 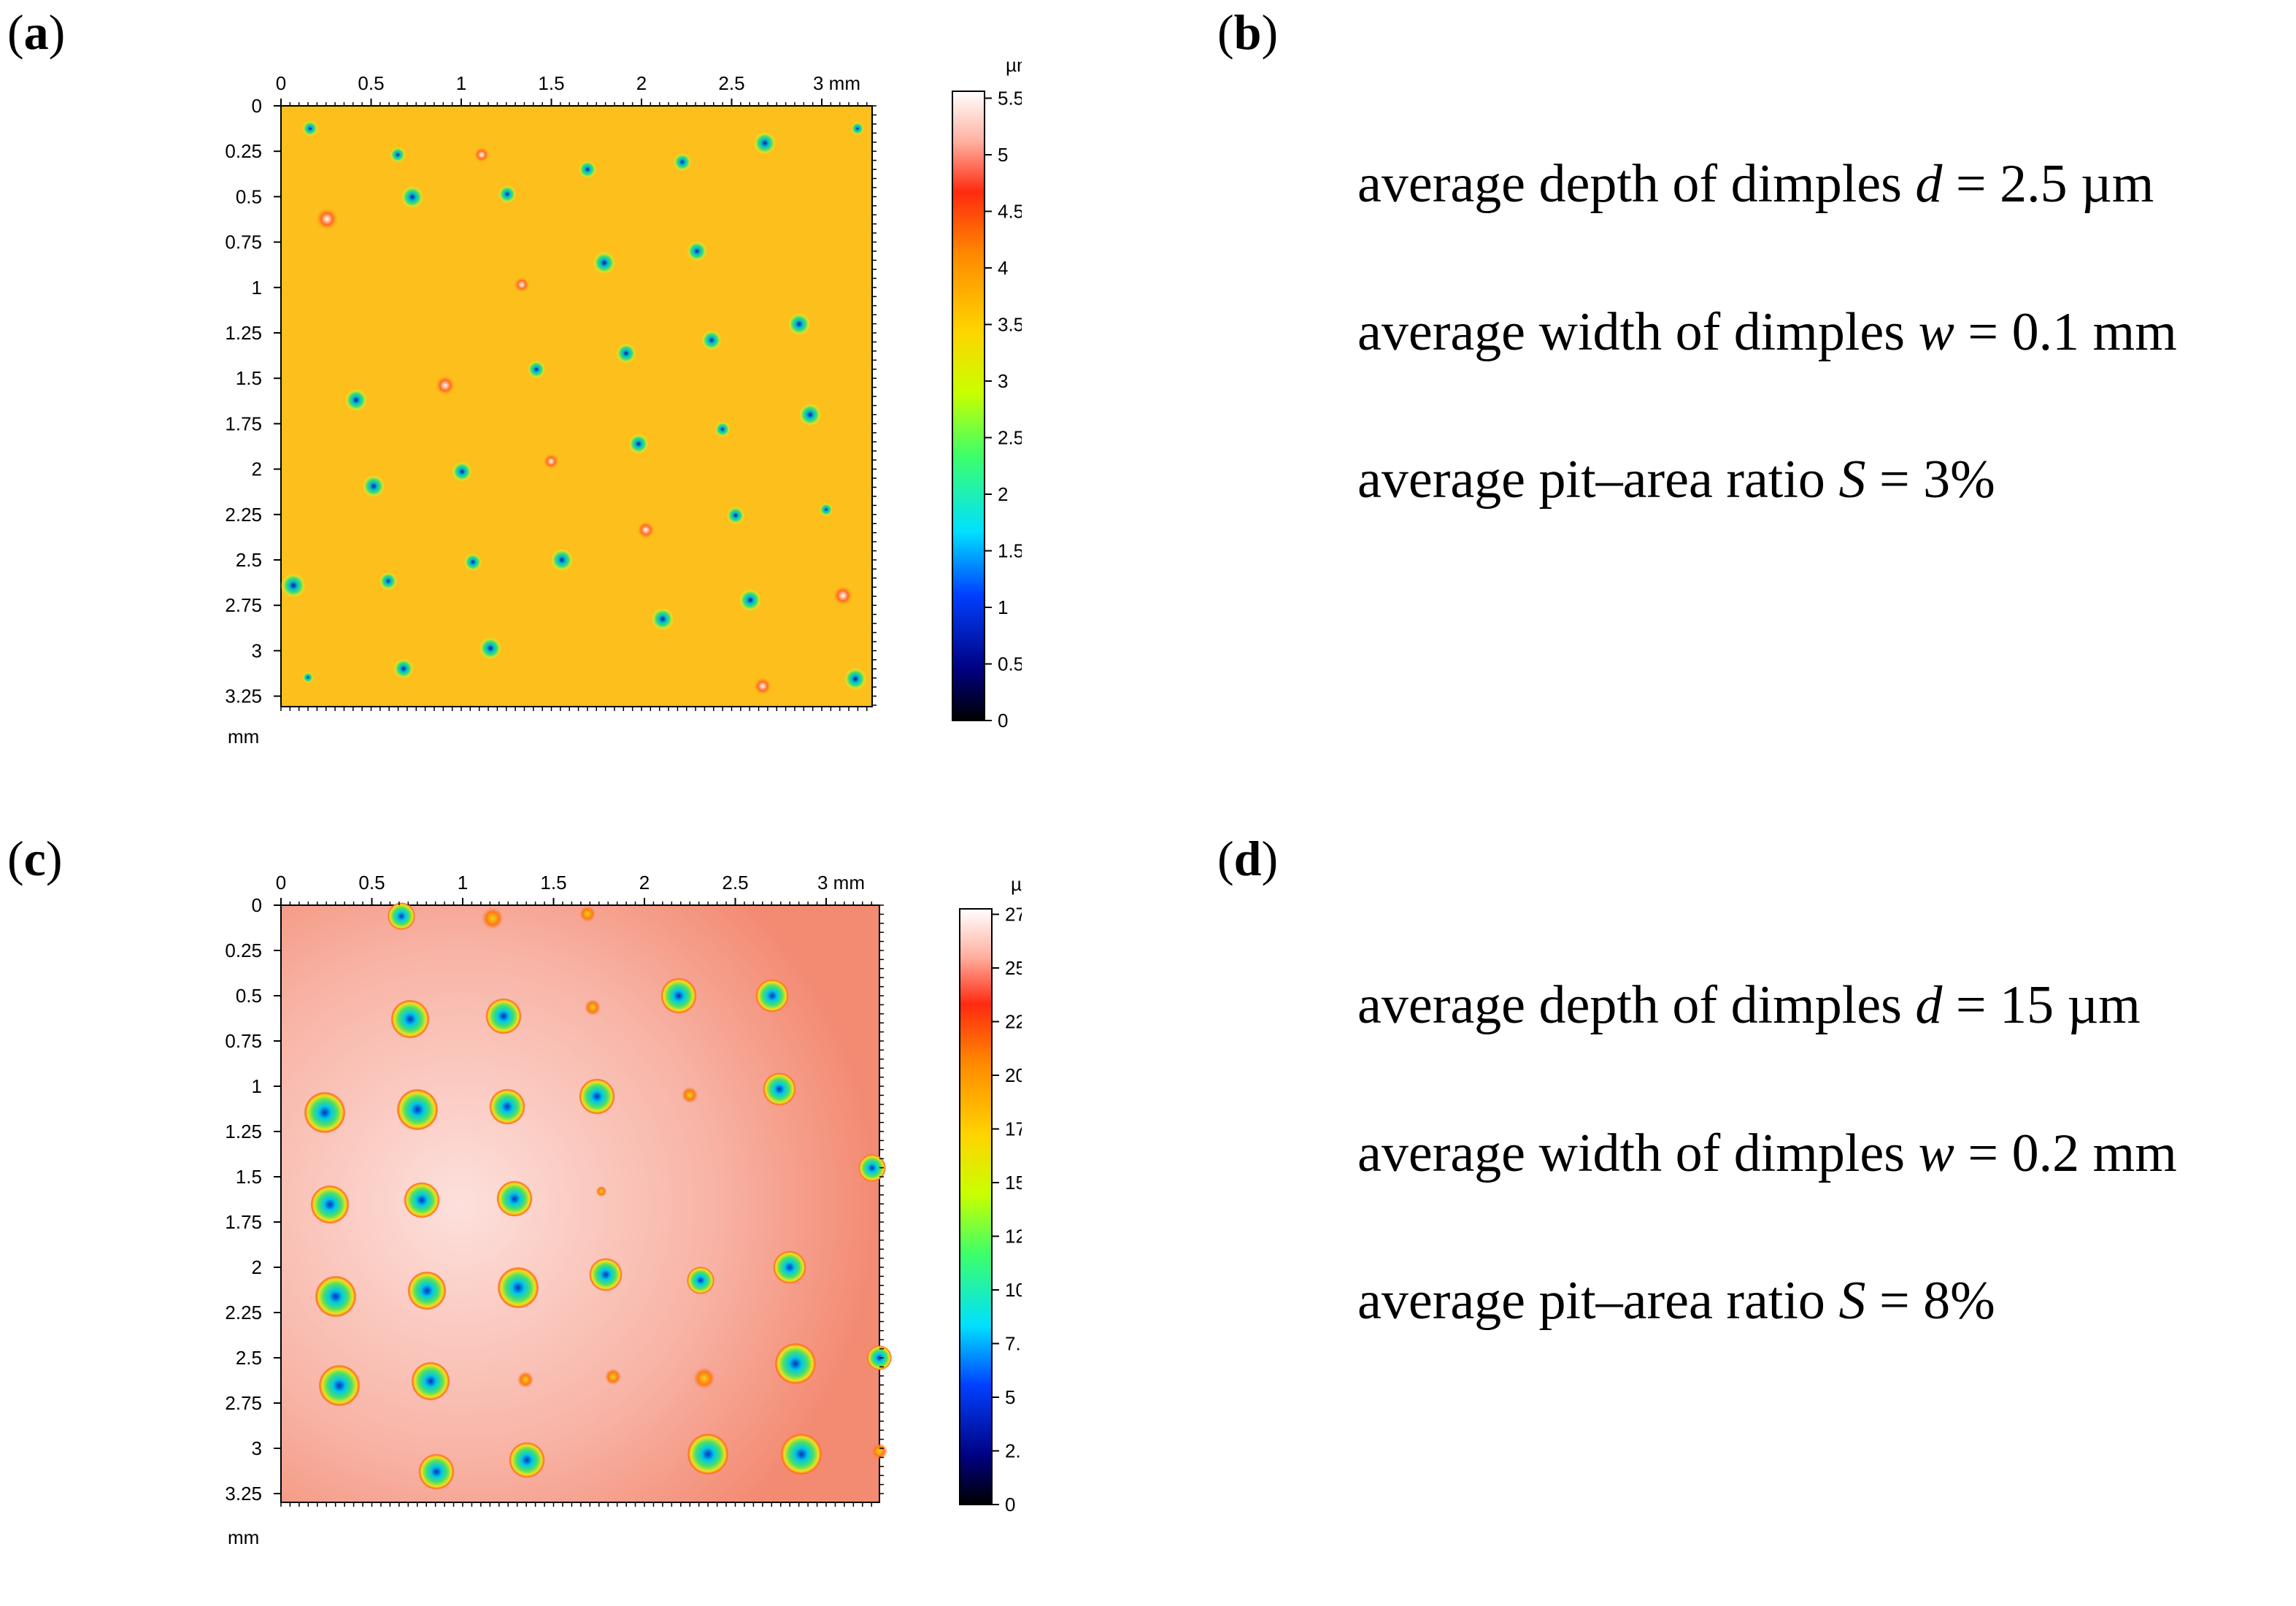 I want to click on panel-label-a: (a), so click(x=36, y=32).